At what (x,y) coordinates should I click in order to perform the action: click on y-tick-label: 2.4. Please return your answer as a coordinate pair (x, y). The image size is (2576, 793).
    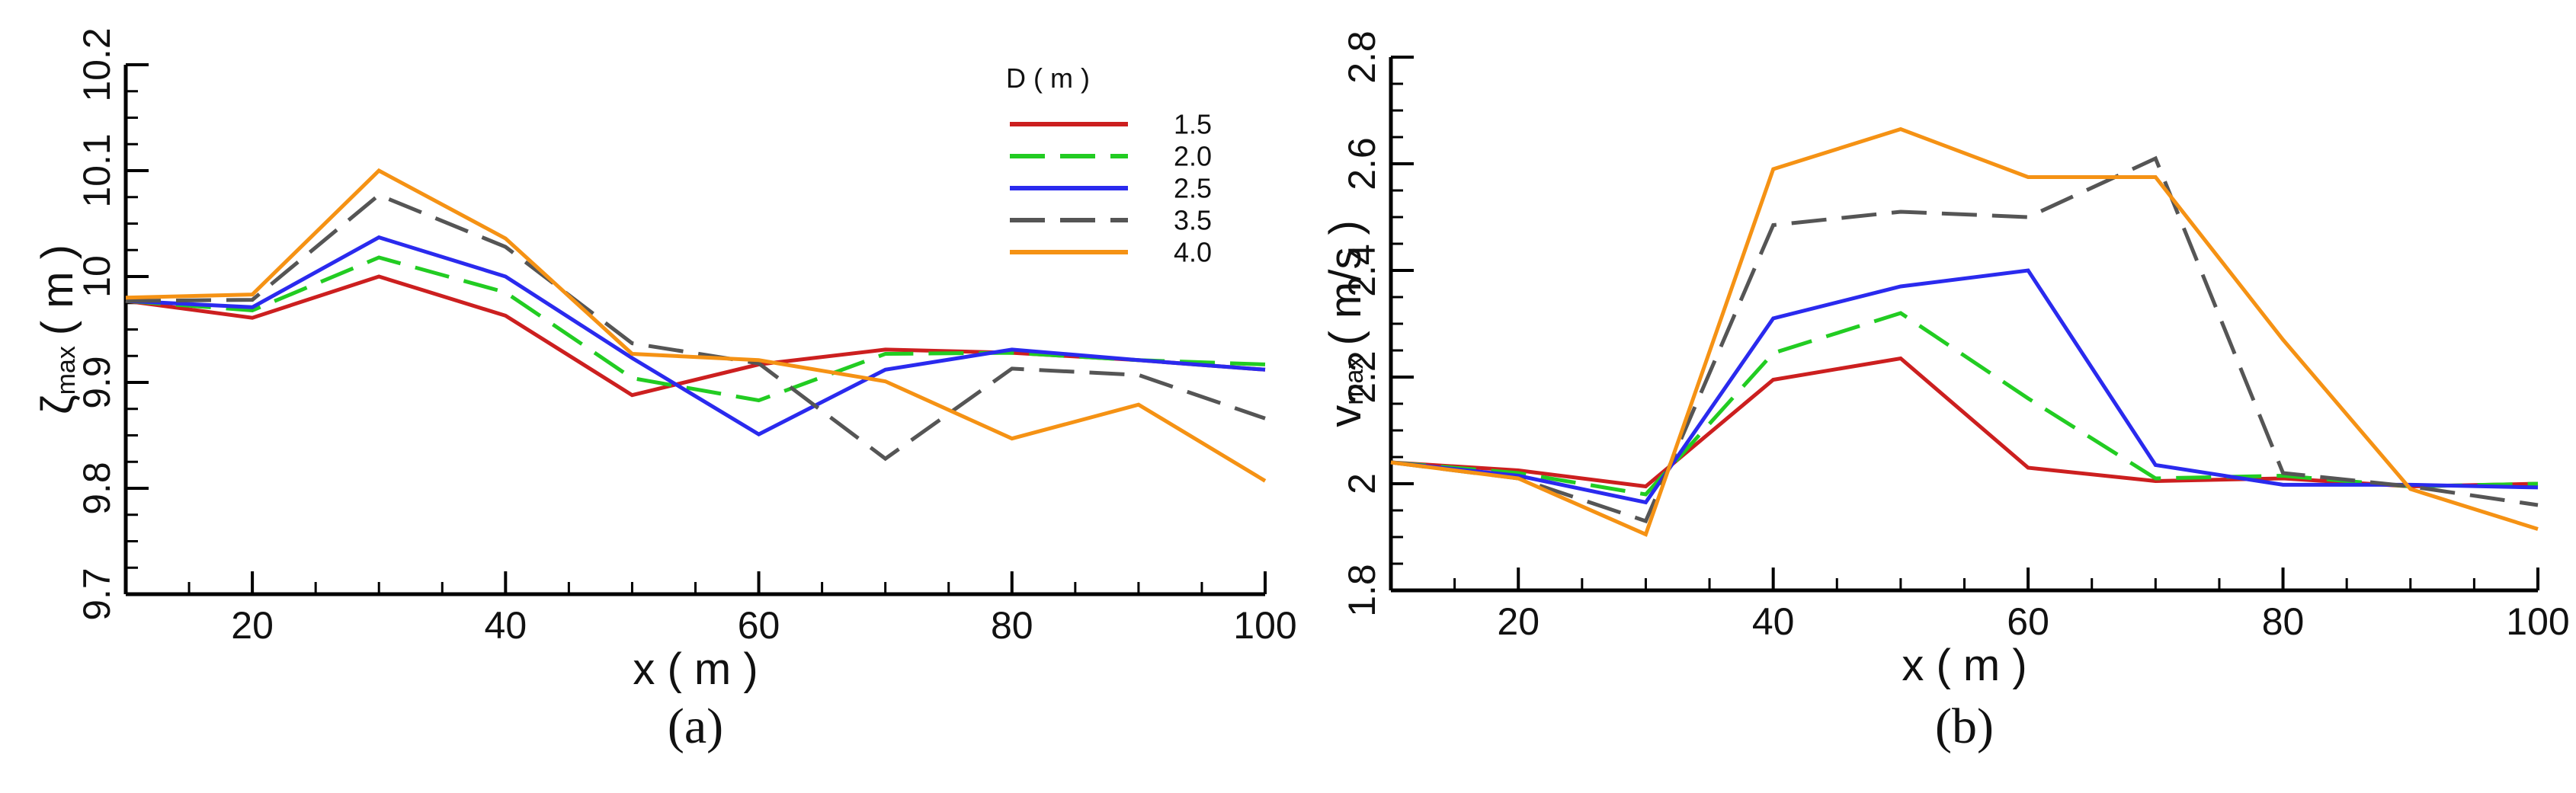
    Looking at the image, I should click on (1362, 270).